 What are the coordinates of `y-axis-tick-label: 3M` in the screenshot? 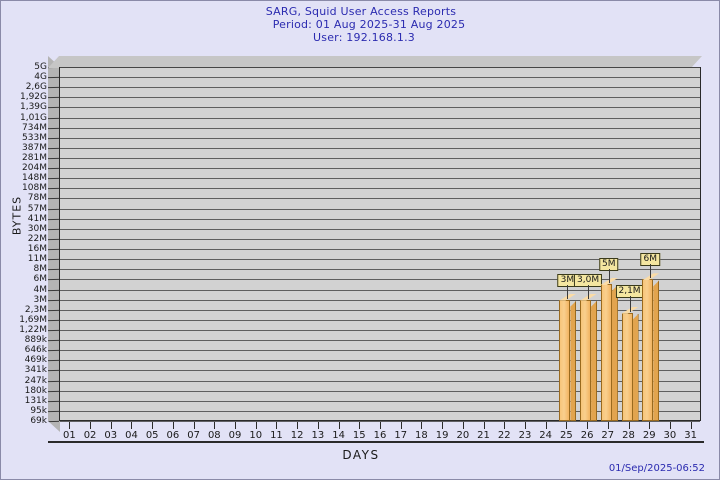 It's located at (40, 299).